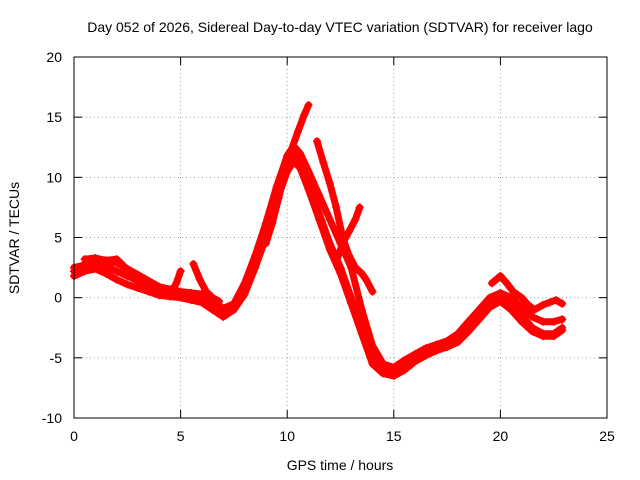 Image resolution: width=640 pixels, height=480 pixels. What do you see at coordinates (287, 436) in the screenshot?
I see `x-tick-label: 10` at bounding box center [287, 436].